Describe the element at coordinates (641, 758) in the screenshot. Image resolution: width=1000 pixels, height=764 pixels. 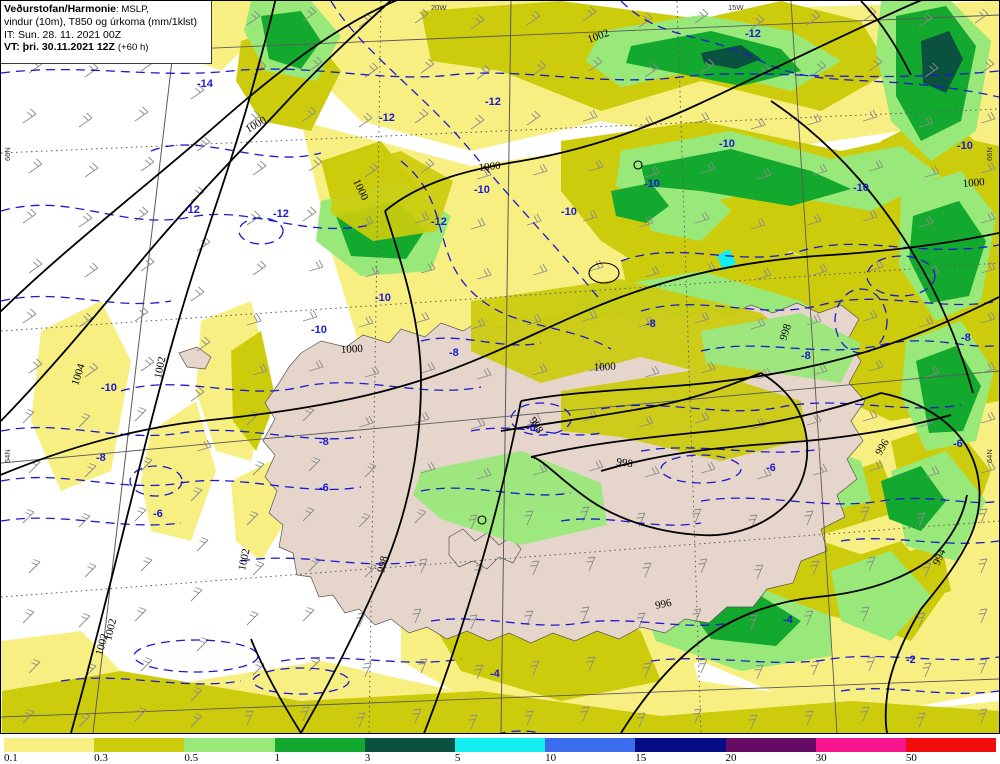
I see `colorbar-tick-15: 15` at that location.